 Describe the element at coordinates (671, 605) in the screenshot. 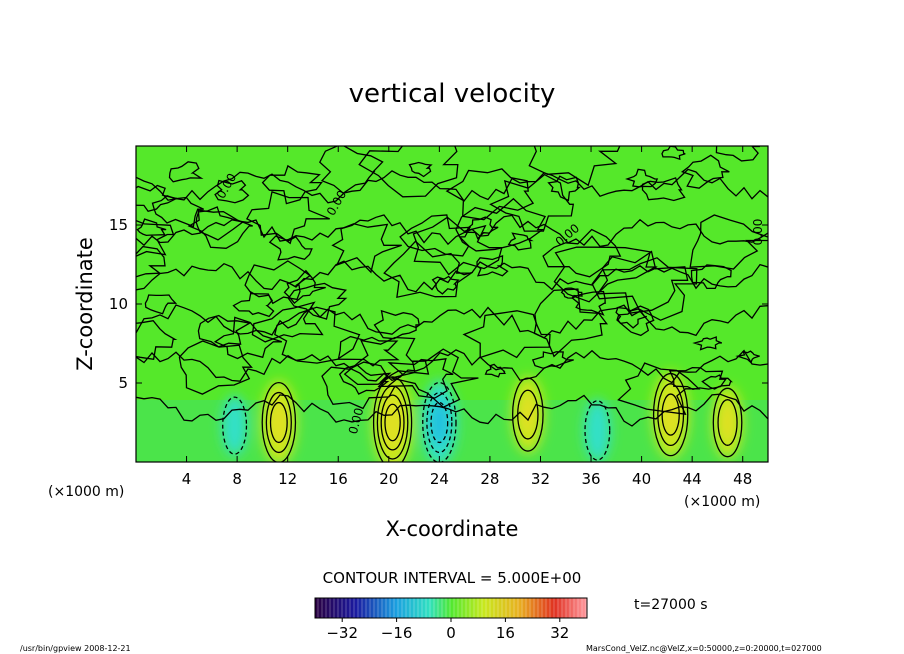

I see `time-label: t=27000 s` at that location.